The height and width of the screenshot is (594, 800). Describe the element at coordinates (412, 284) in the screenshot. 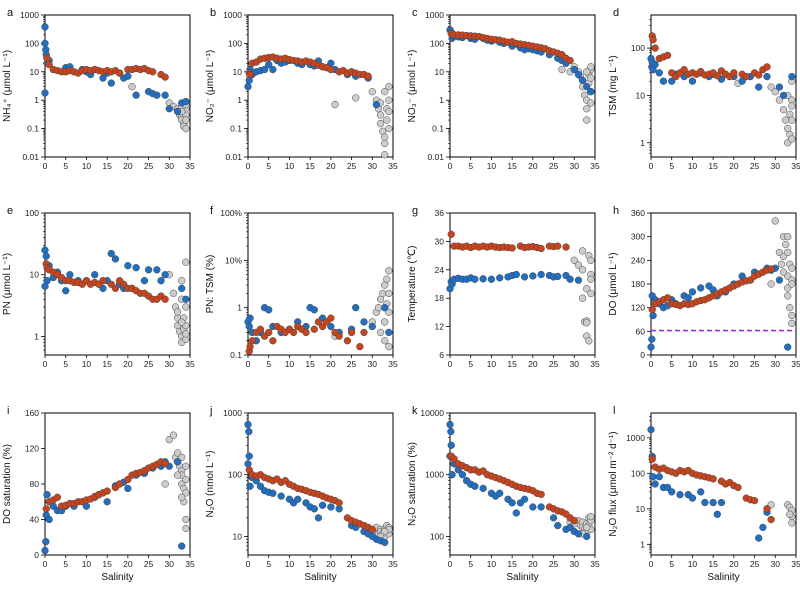

I see `y-axis-label: Temperature (℃)` at that location.